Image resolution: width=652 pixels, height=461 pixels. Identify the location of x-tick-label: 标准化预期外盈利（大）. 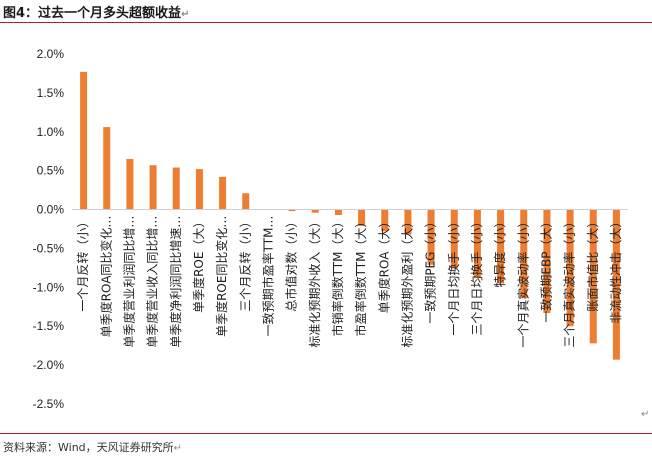
(407, 282).